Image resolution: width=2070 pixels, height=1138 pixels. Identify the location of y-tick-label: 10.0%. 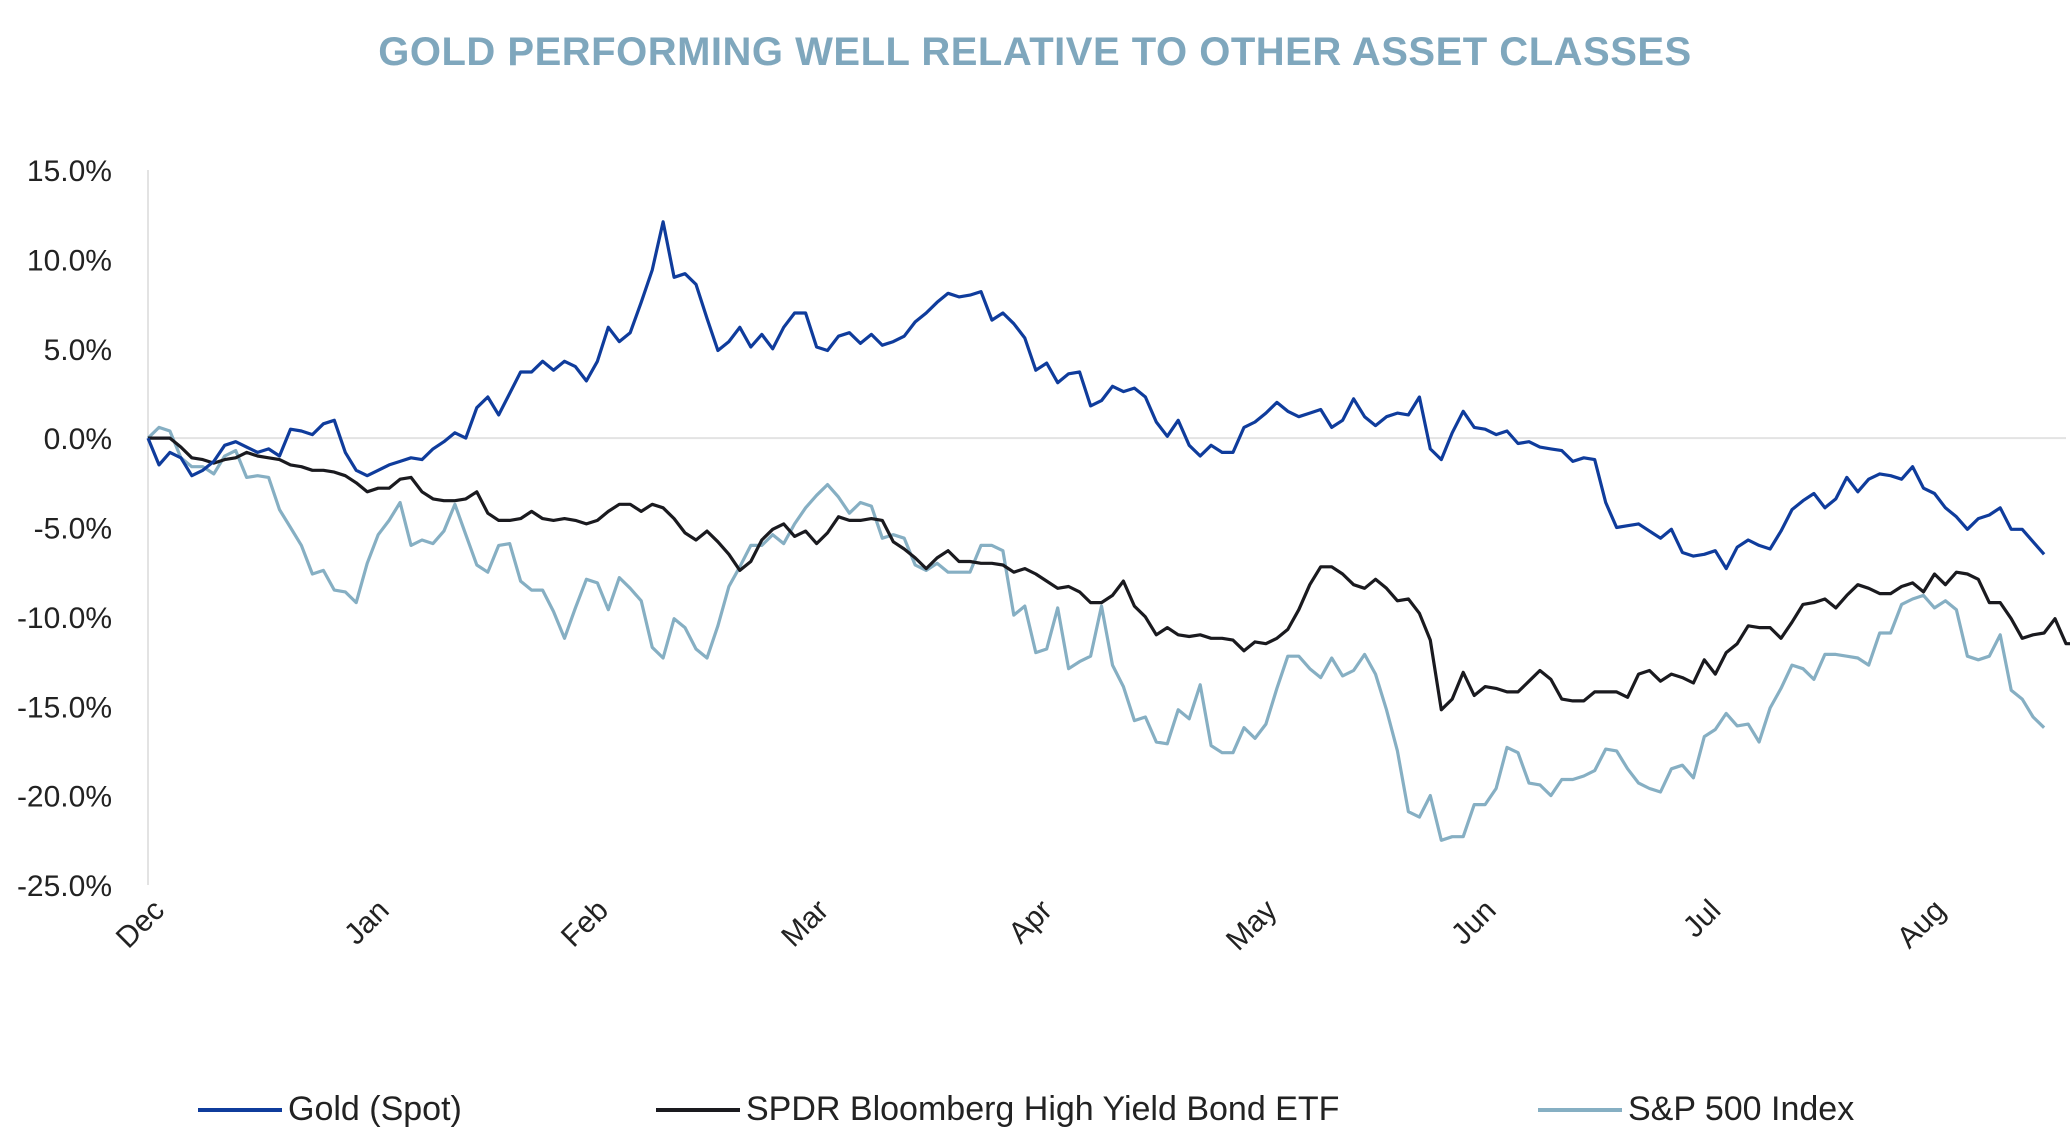
(69, 260).